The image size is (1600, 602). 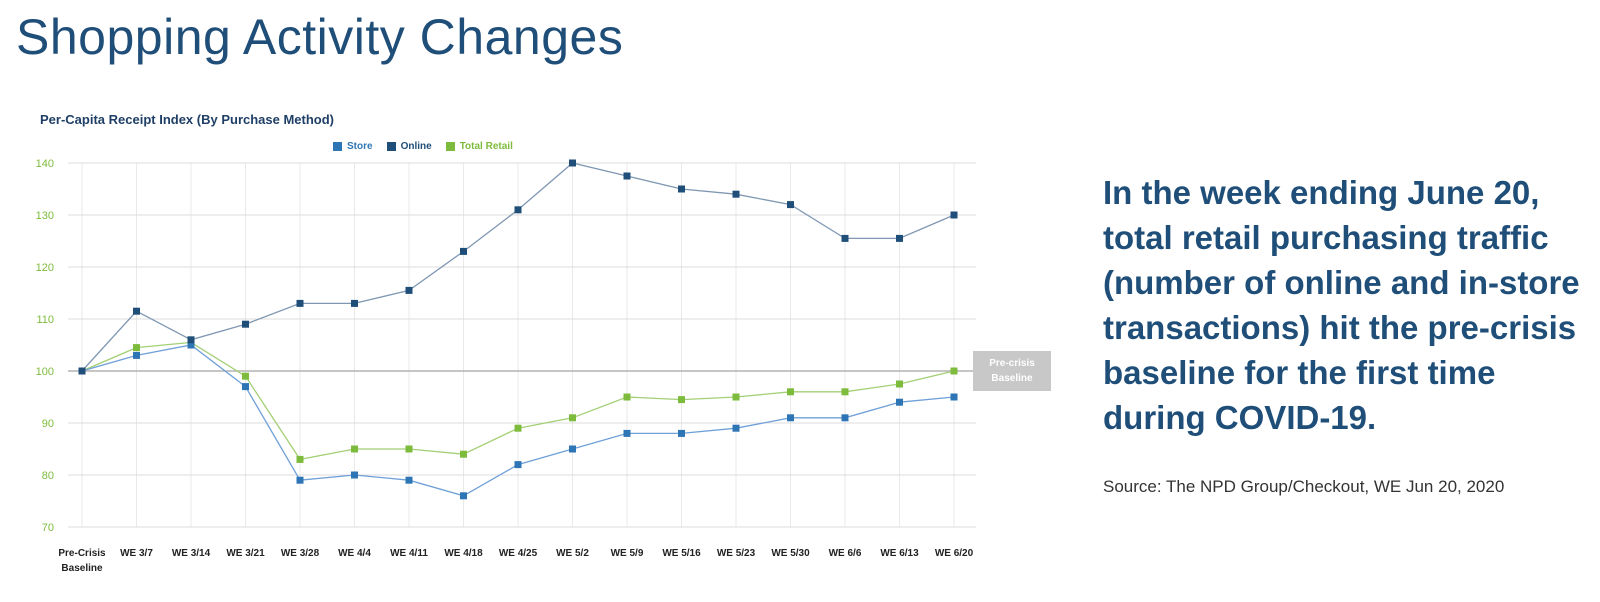 I want to click on x-tick-label: WE 5/30, so click(x=790, y=553).